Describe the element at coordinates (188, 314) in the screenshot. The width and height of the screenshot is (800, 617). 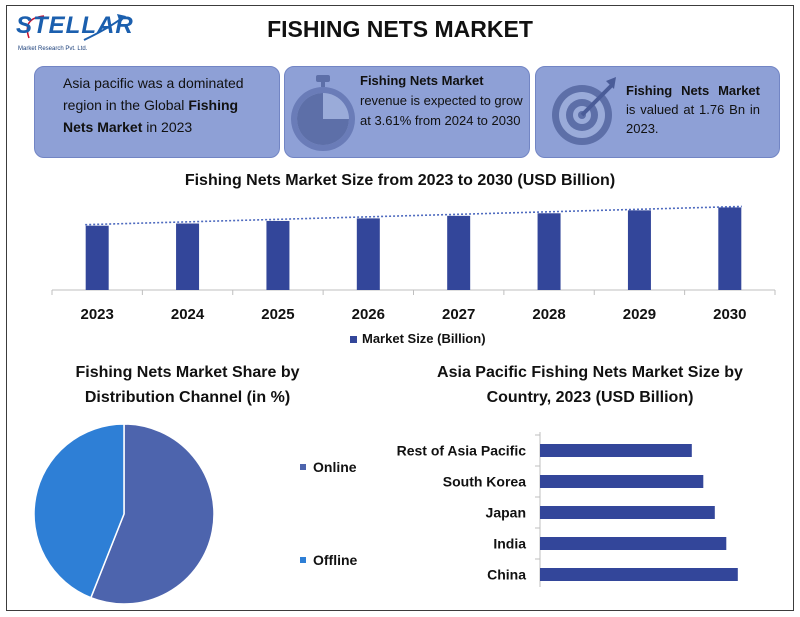
I see `x-tick-label-2024: 2024` at that location.